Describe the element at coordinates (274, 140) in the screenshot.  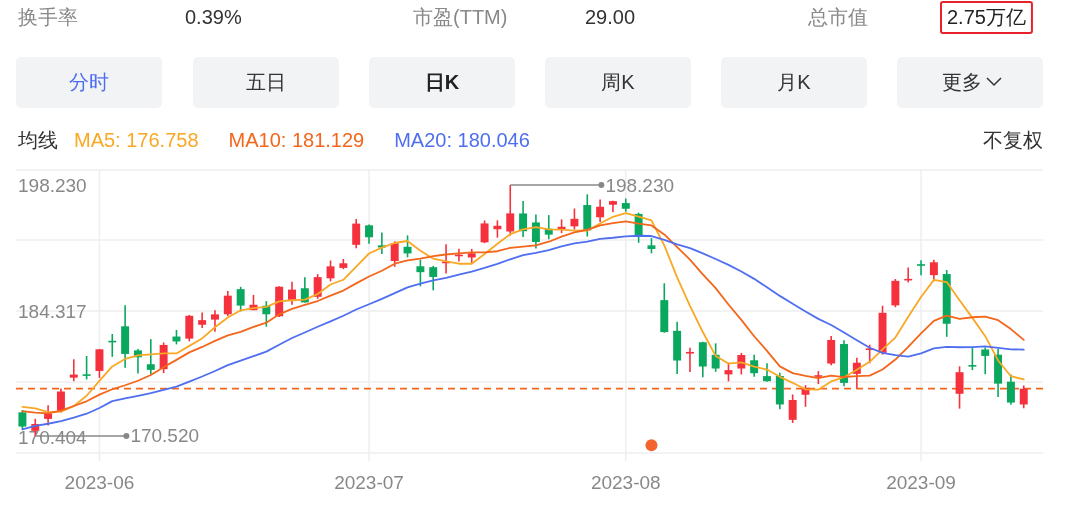
I see `legend: 均线 MA5: 176.758 MA10: 181.129 MA20: 180.046` at that location.